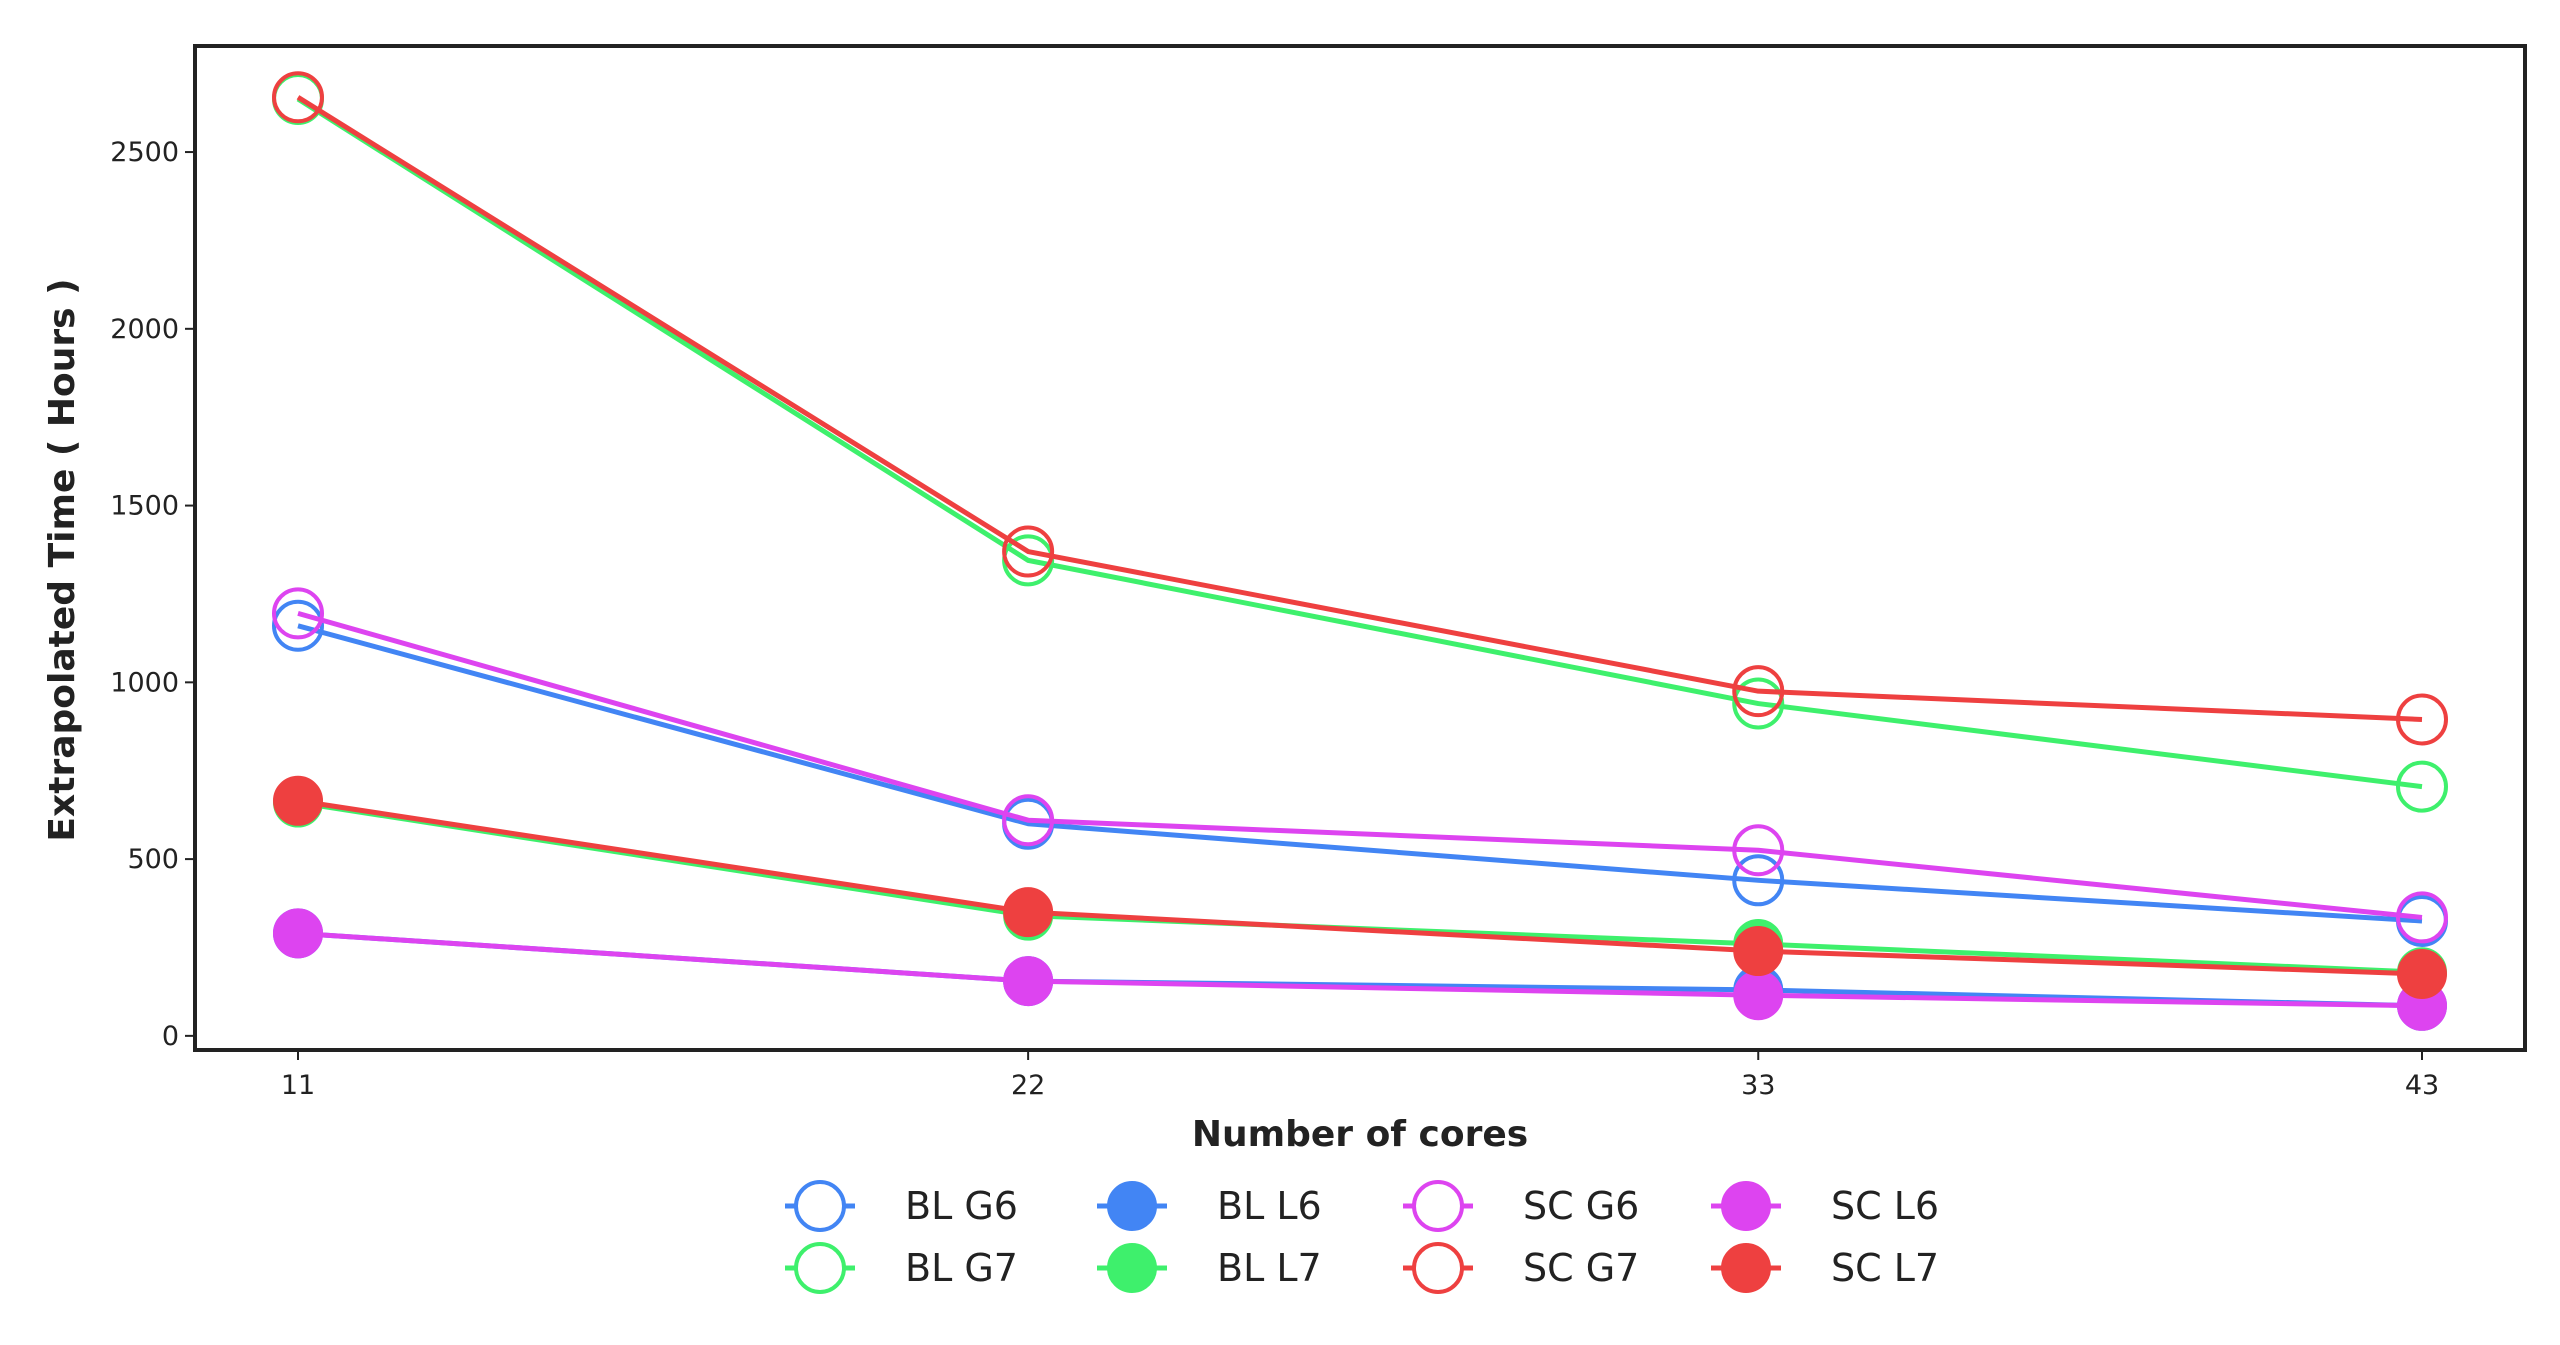 Image resolution: width=2560 pixels, height=1345 pixels. Describe the element at coordinates (1825, 1206) in the screenshot. I see `legend-item-sc-l6: SC L6` at that location.